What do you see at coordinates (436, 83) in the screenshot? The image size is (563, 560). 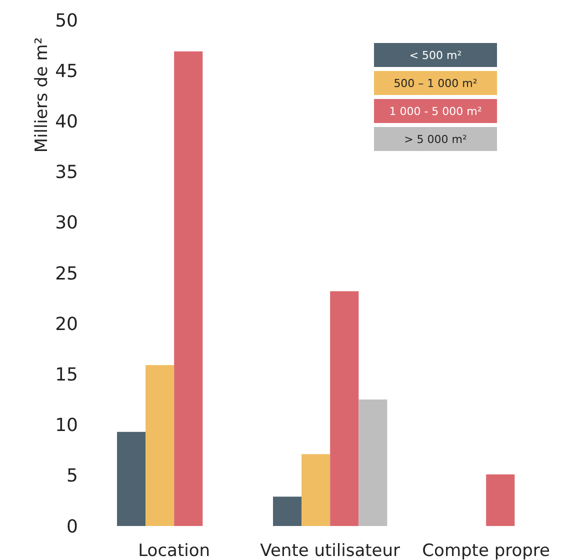 I see `text: 500 – 1 000 m²` at bounding box center [436, 83].